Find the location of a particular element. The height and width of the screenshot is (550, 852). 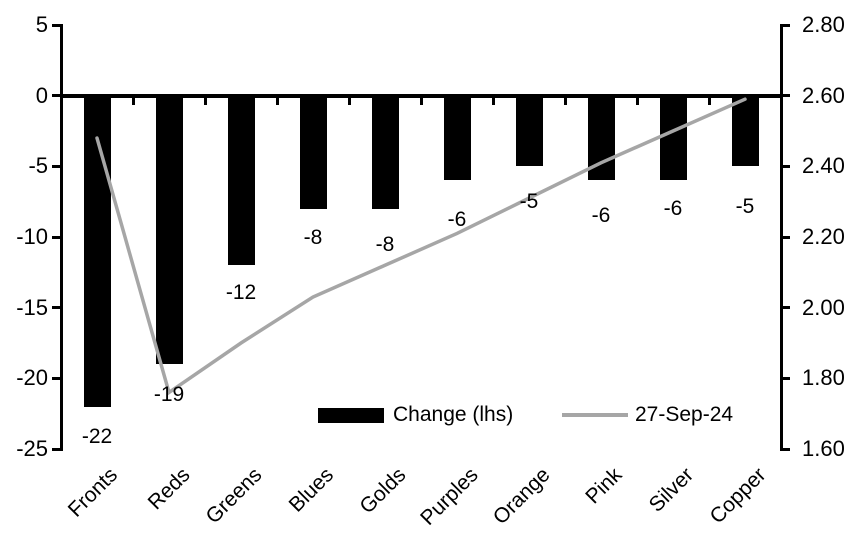

bar-value-label-fronts: -22 is located at coordinates (97, 436).